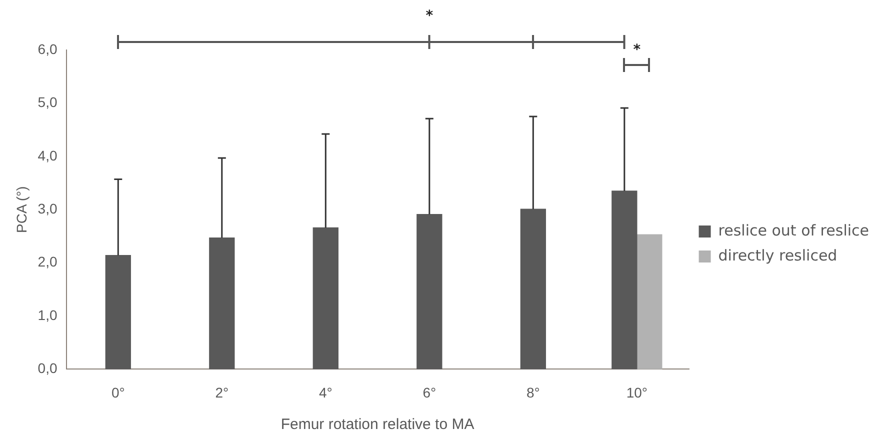  What do you see at coordinates (325, 392) in the screenshot?
I see `x-tick-label: 4°` at bounding box center [325, 392].